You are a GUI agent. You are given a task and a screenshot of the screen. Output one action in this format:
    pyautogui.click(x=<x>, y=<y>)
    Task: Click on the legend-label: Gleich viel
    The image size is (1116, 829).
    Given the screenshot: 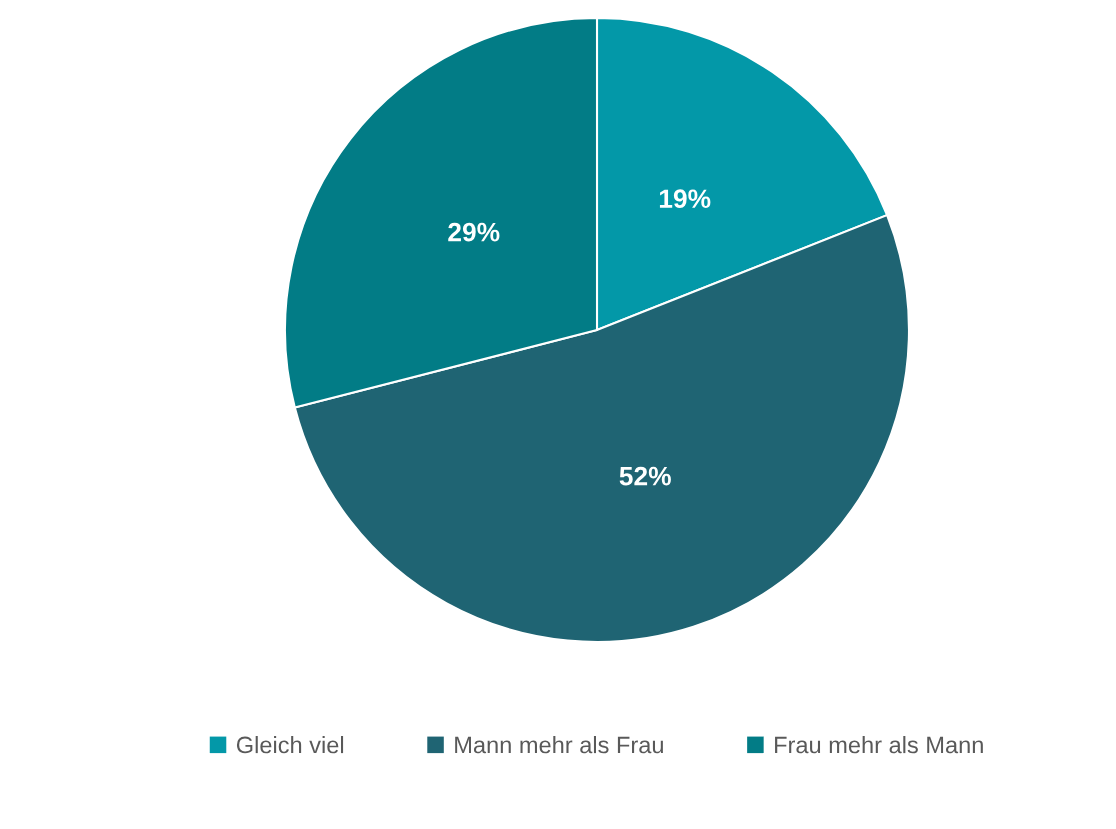 What is the action you would take?
    pyautogui.click(x=290, y=745)
    